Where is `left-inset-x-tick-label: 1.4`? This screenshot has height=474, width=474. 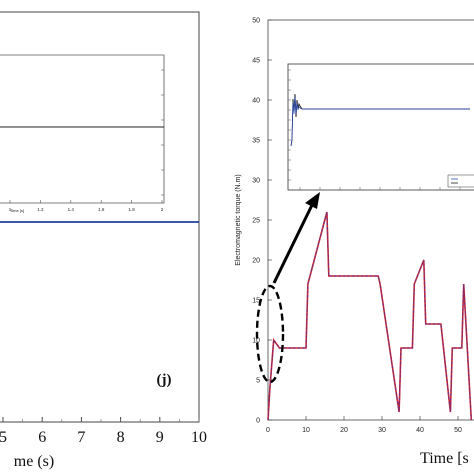 left-inset-x-tick-label: 1.4 is located at coordinates (71, 209).